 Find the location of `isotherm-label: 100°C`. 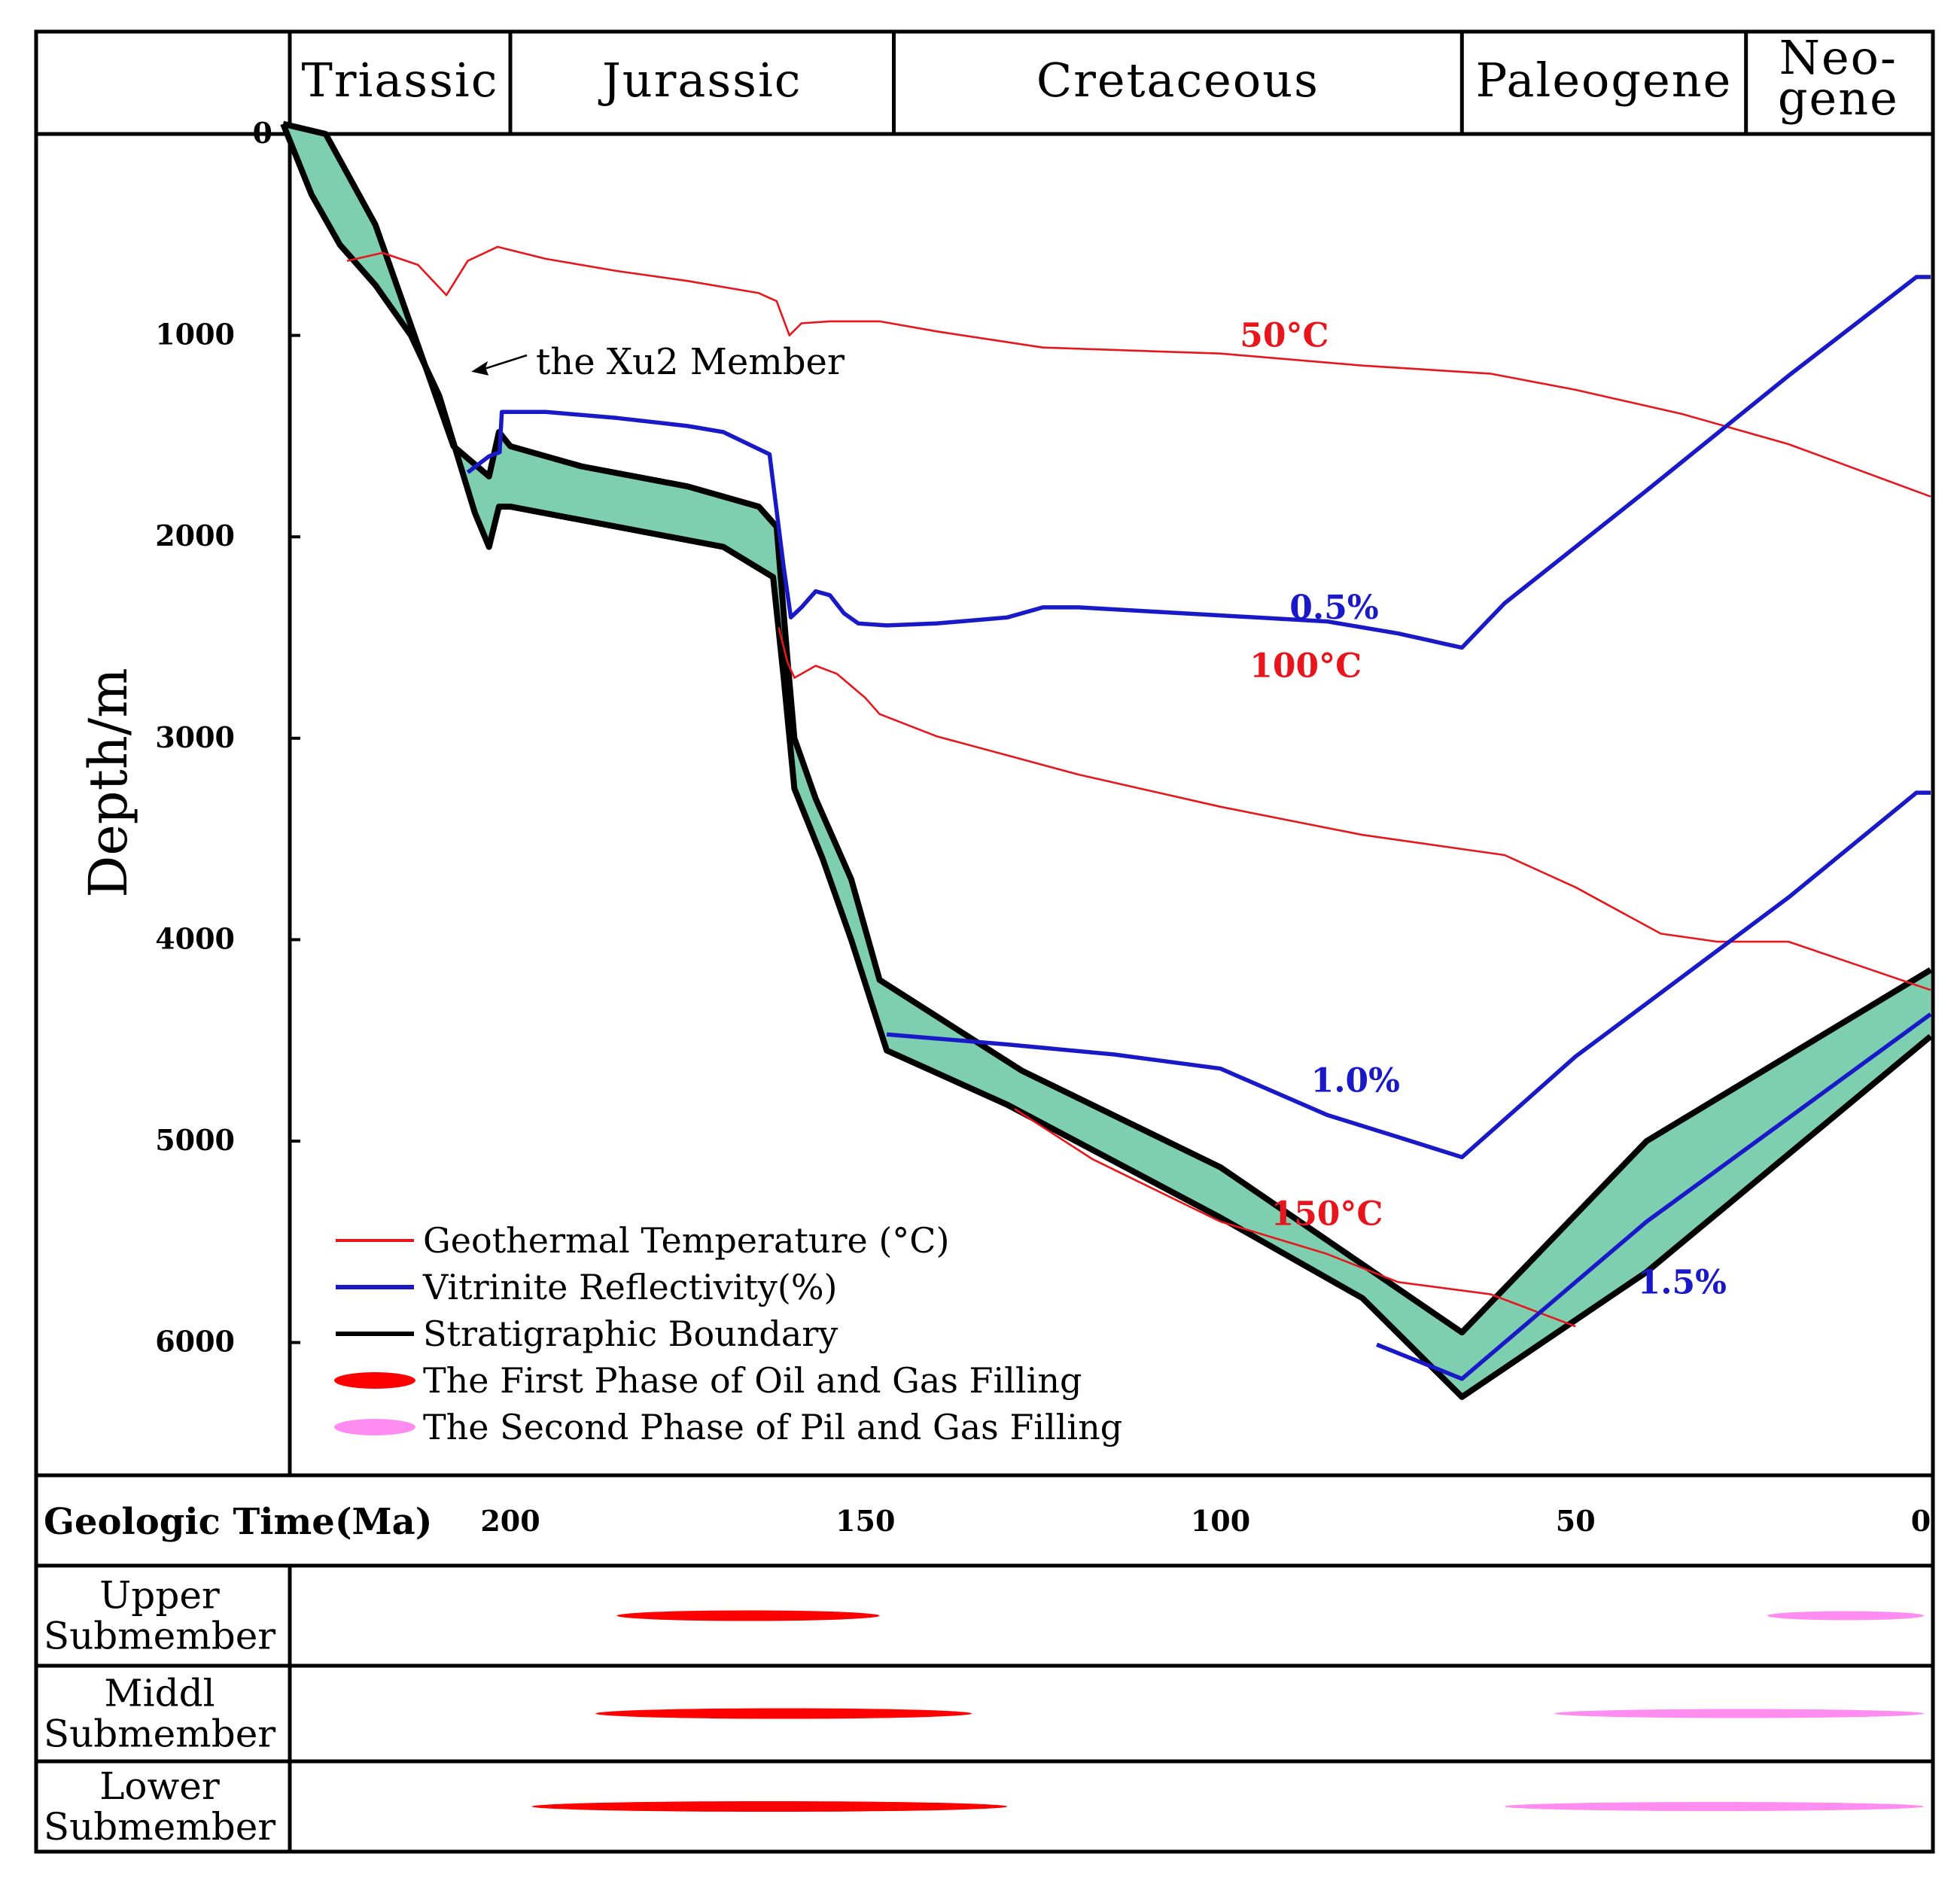

isotherm-label: 100°C is located at coordinates (1305, 666).